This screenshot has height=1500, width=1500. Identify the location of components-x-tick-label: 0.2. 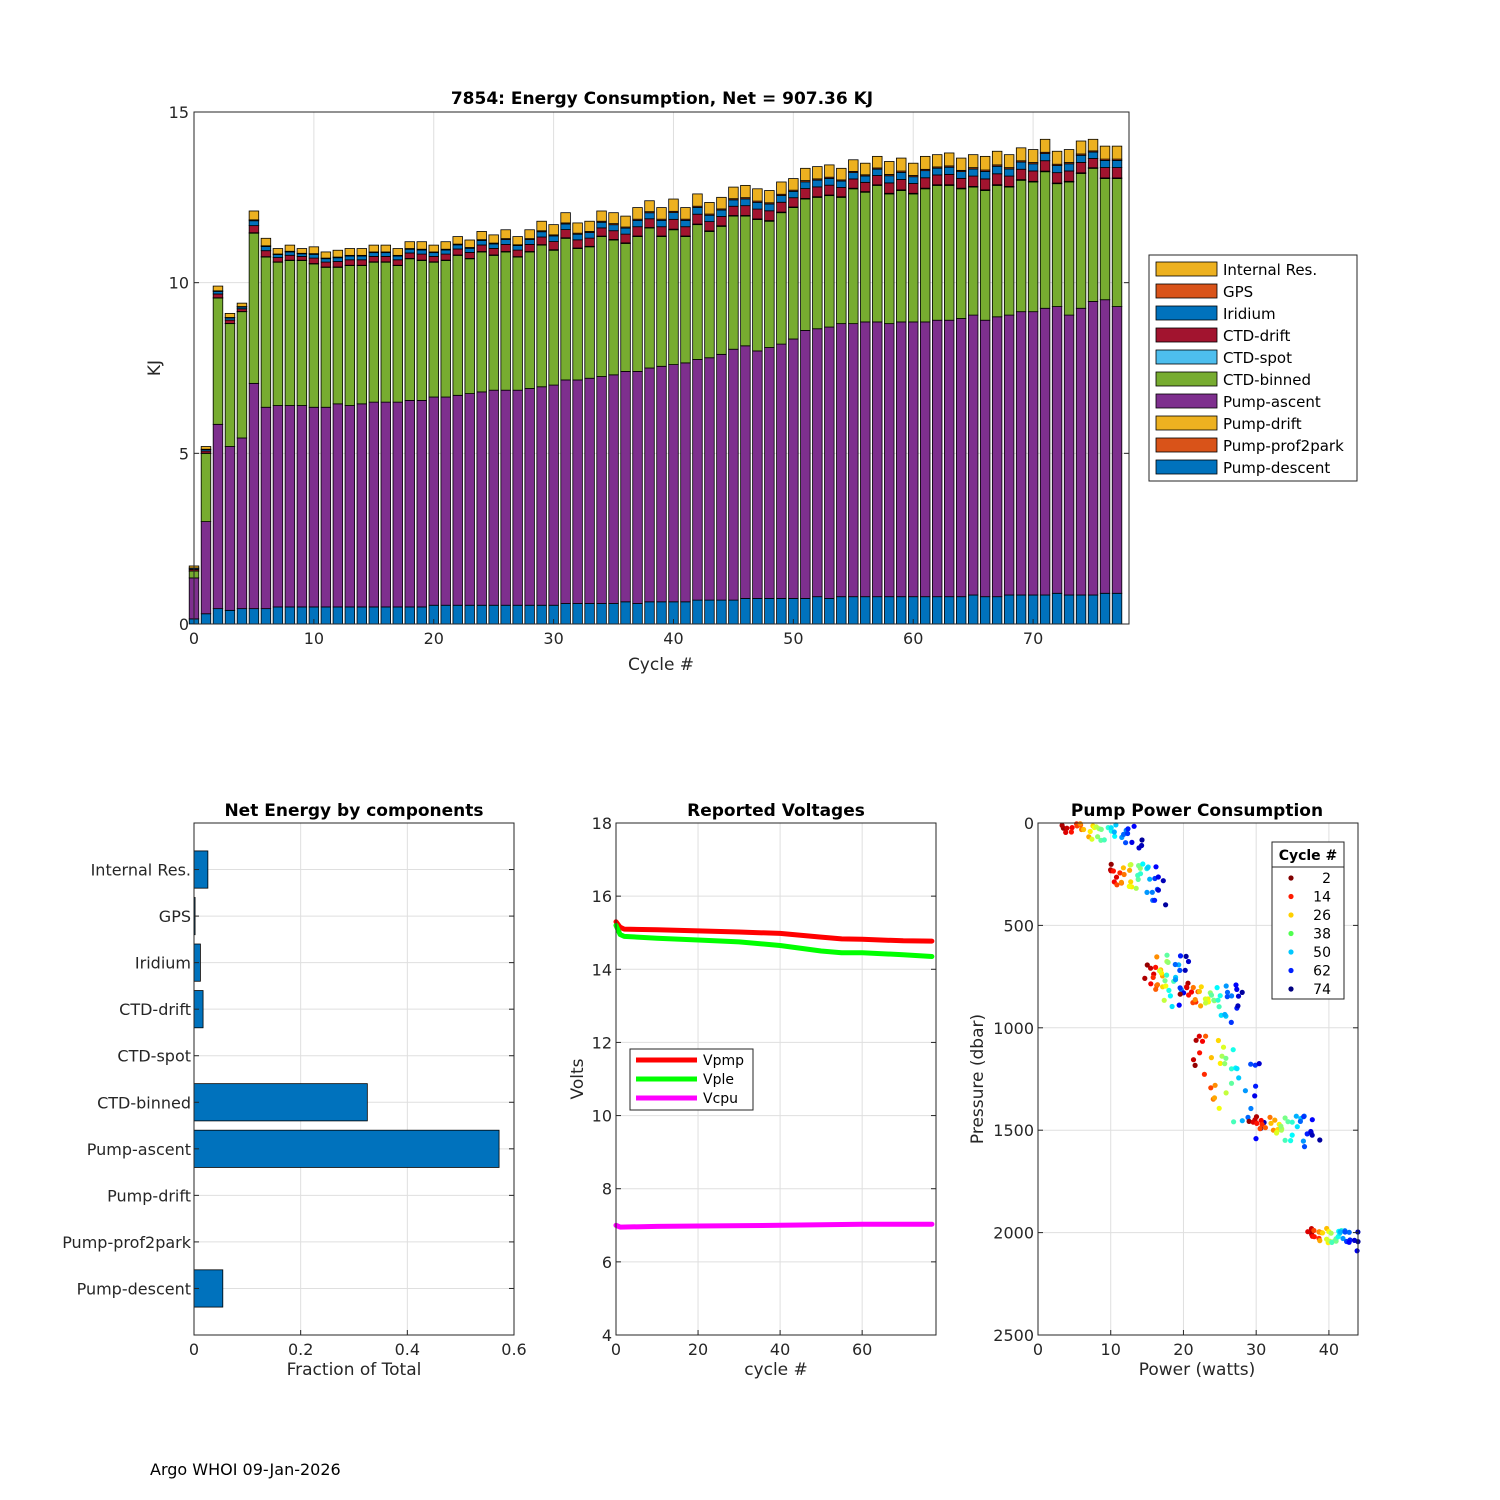
(300, 1349).